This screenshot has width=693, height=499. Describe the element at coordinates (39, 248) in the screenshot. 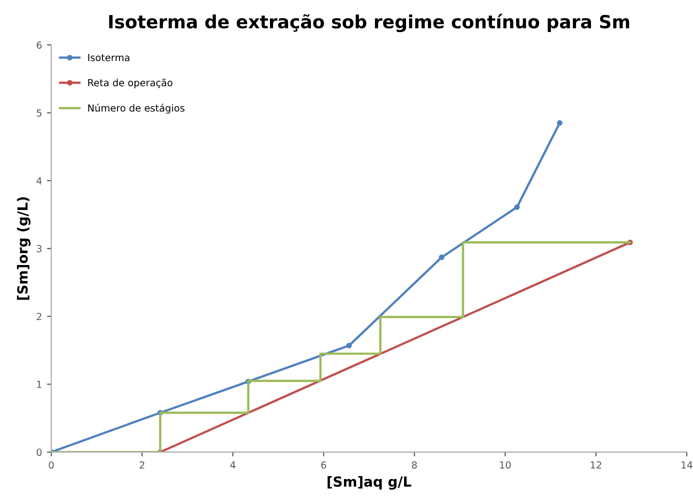

I see `y-tick-label: 3` at that location.